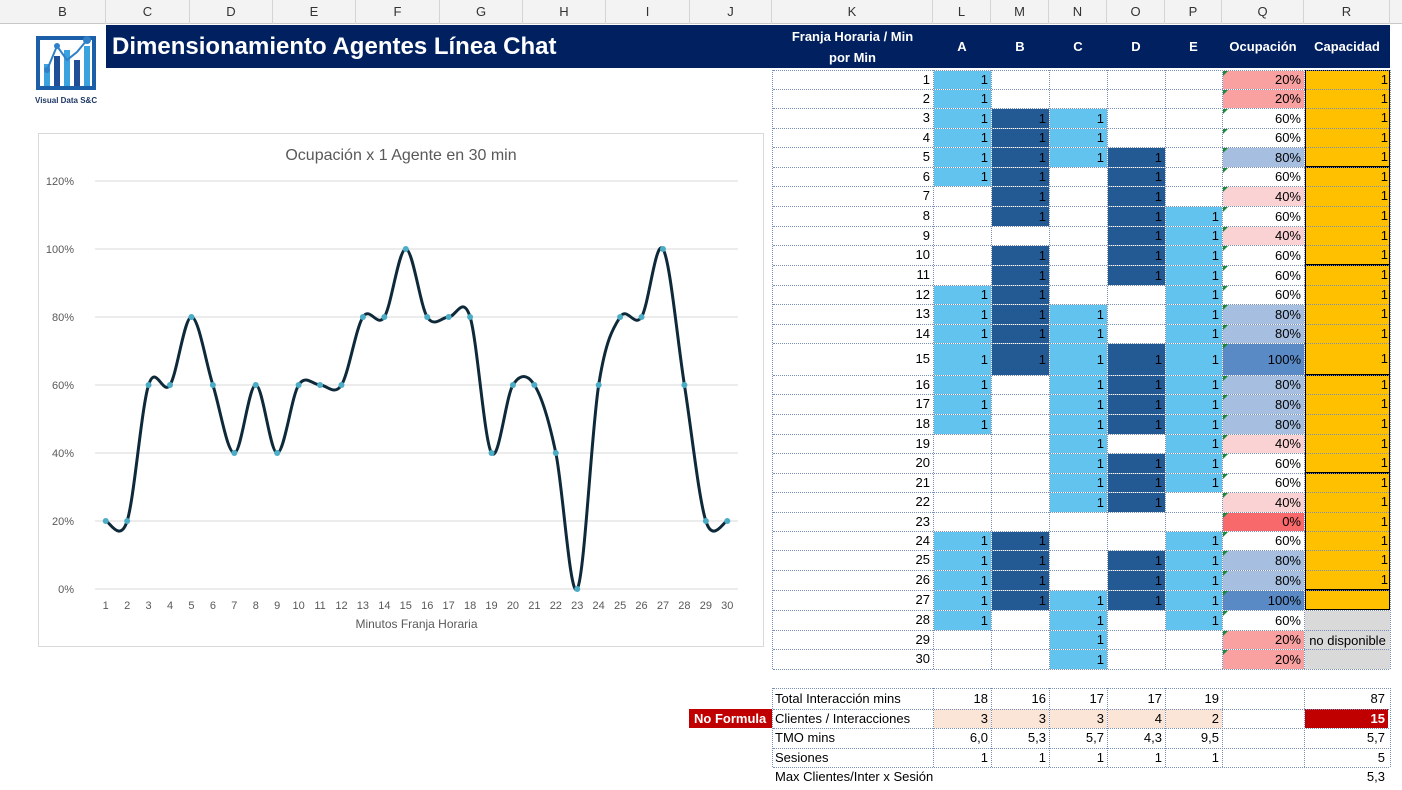 This screenshot has height=790, width=1402. Describe the element at coordinates (926, 98) in the screenshot. I see `row-minute: 2` at that location.